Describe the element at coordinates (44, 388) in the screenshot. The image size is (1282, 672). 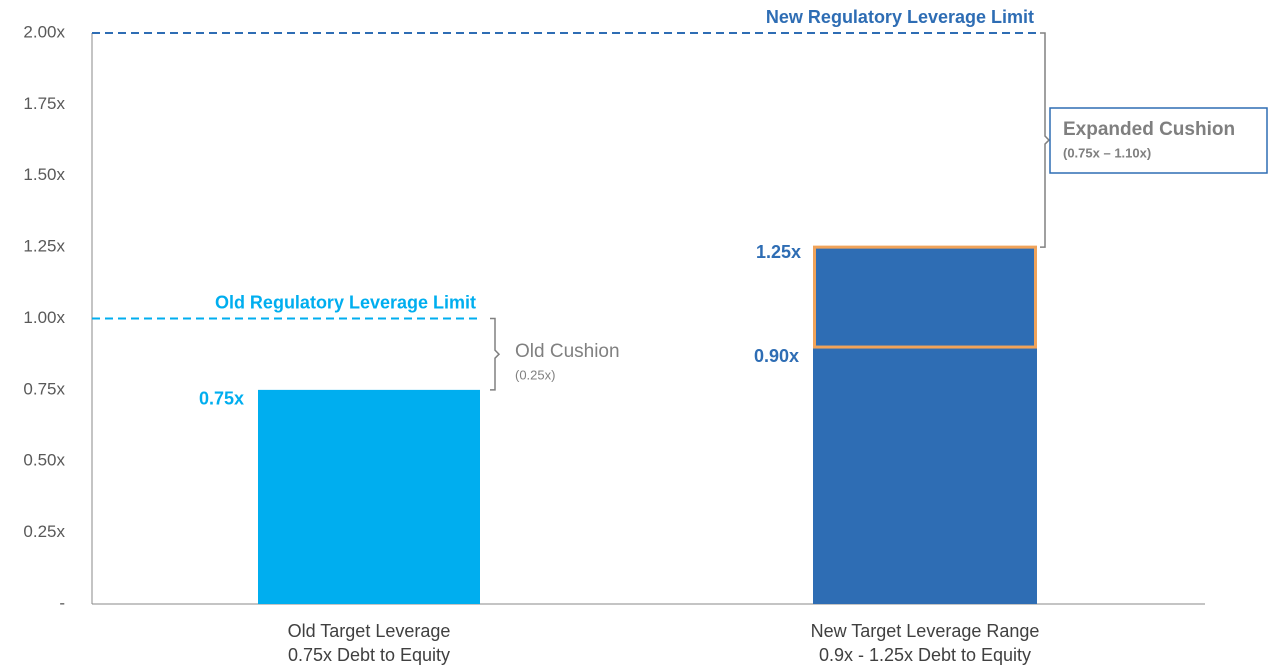
I see `y-tick-label: 0.75x` at that location.